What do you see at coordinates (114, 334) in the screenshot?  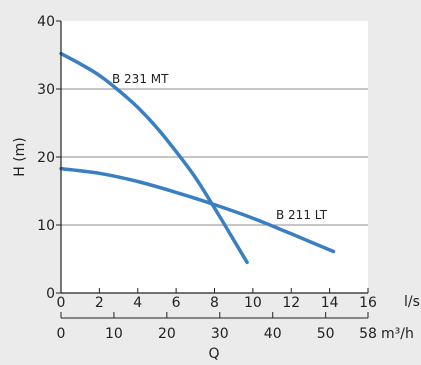 I see `secondary-x-tick-label-1: 10` at bounding box center [114, 334].